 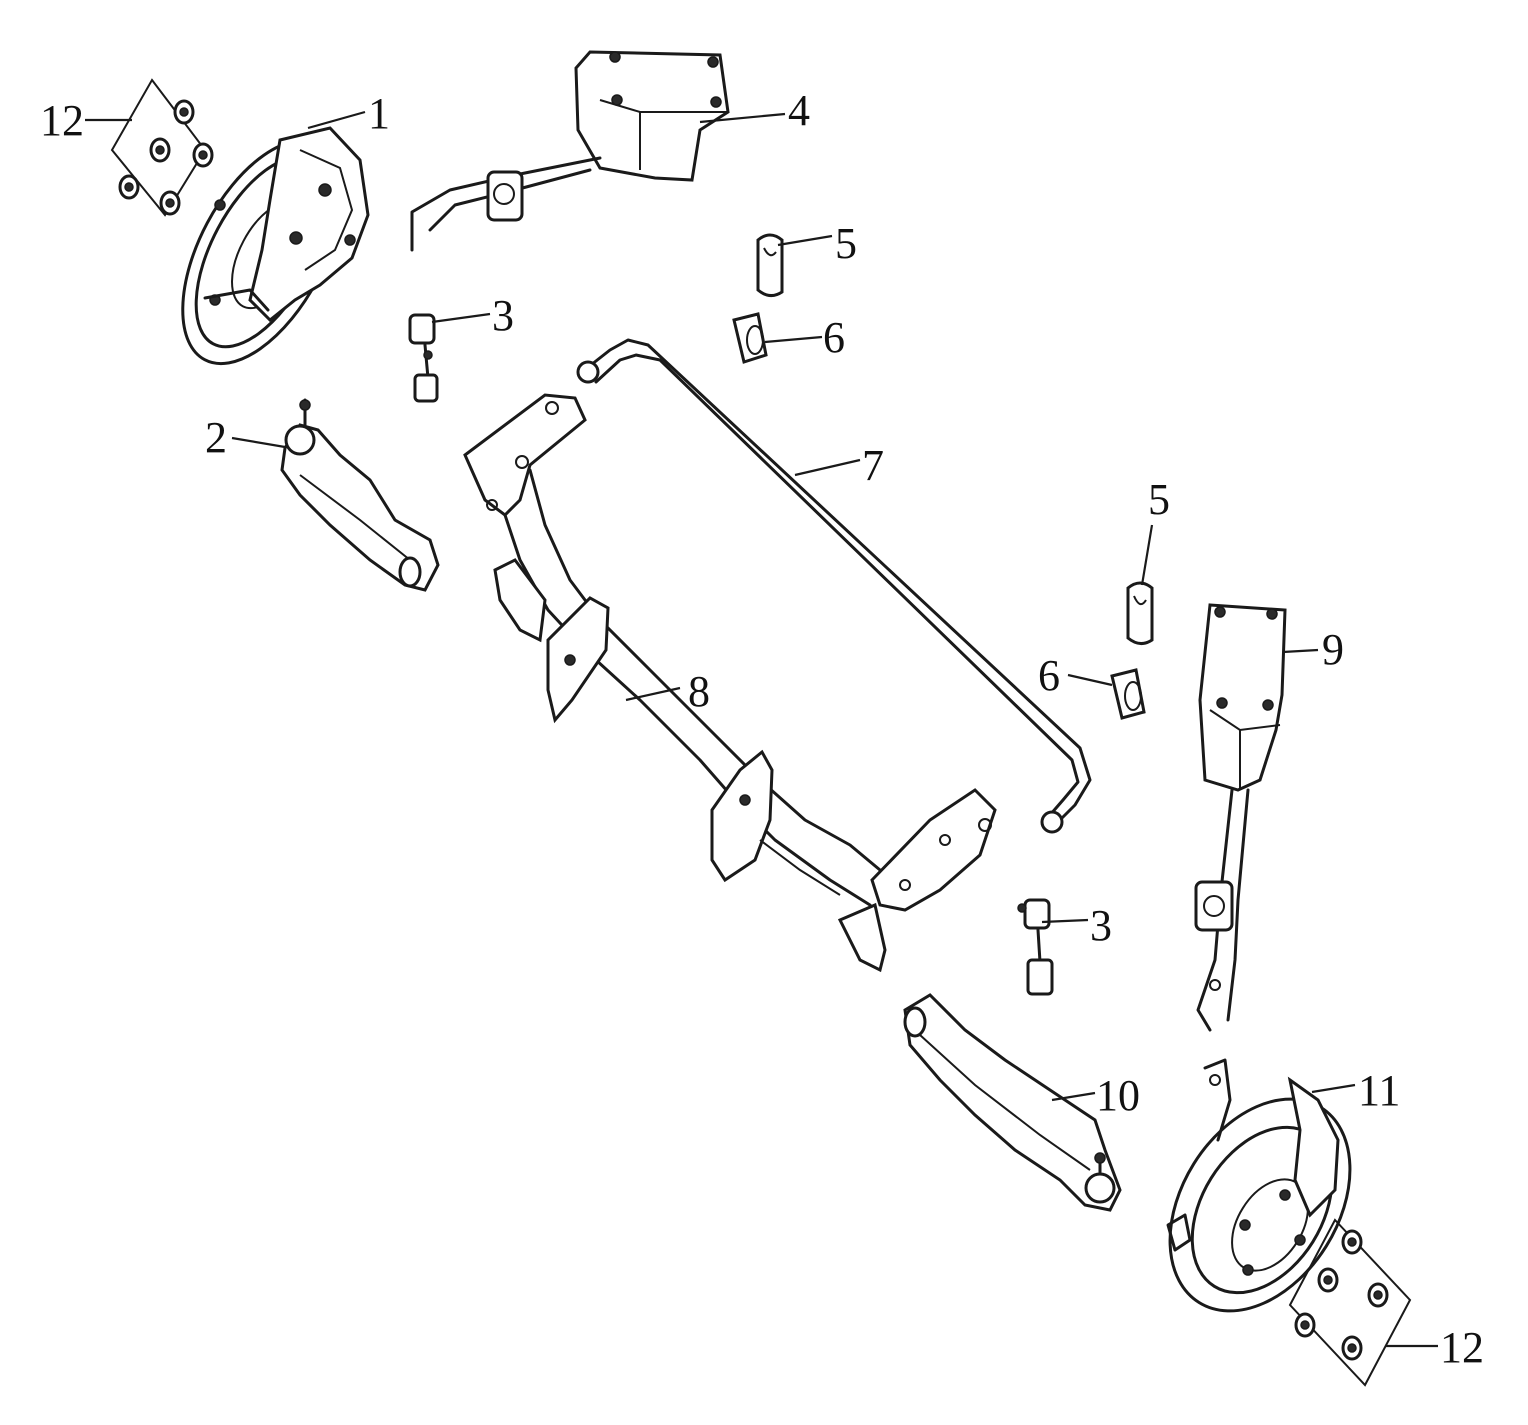 What do you see at coordinates (423, 358) in the screenshot?
I see `part-3-stabilizer-link-upper` at bounding box center [423, 358].